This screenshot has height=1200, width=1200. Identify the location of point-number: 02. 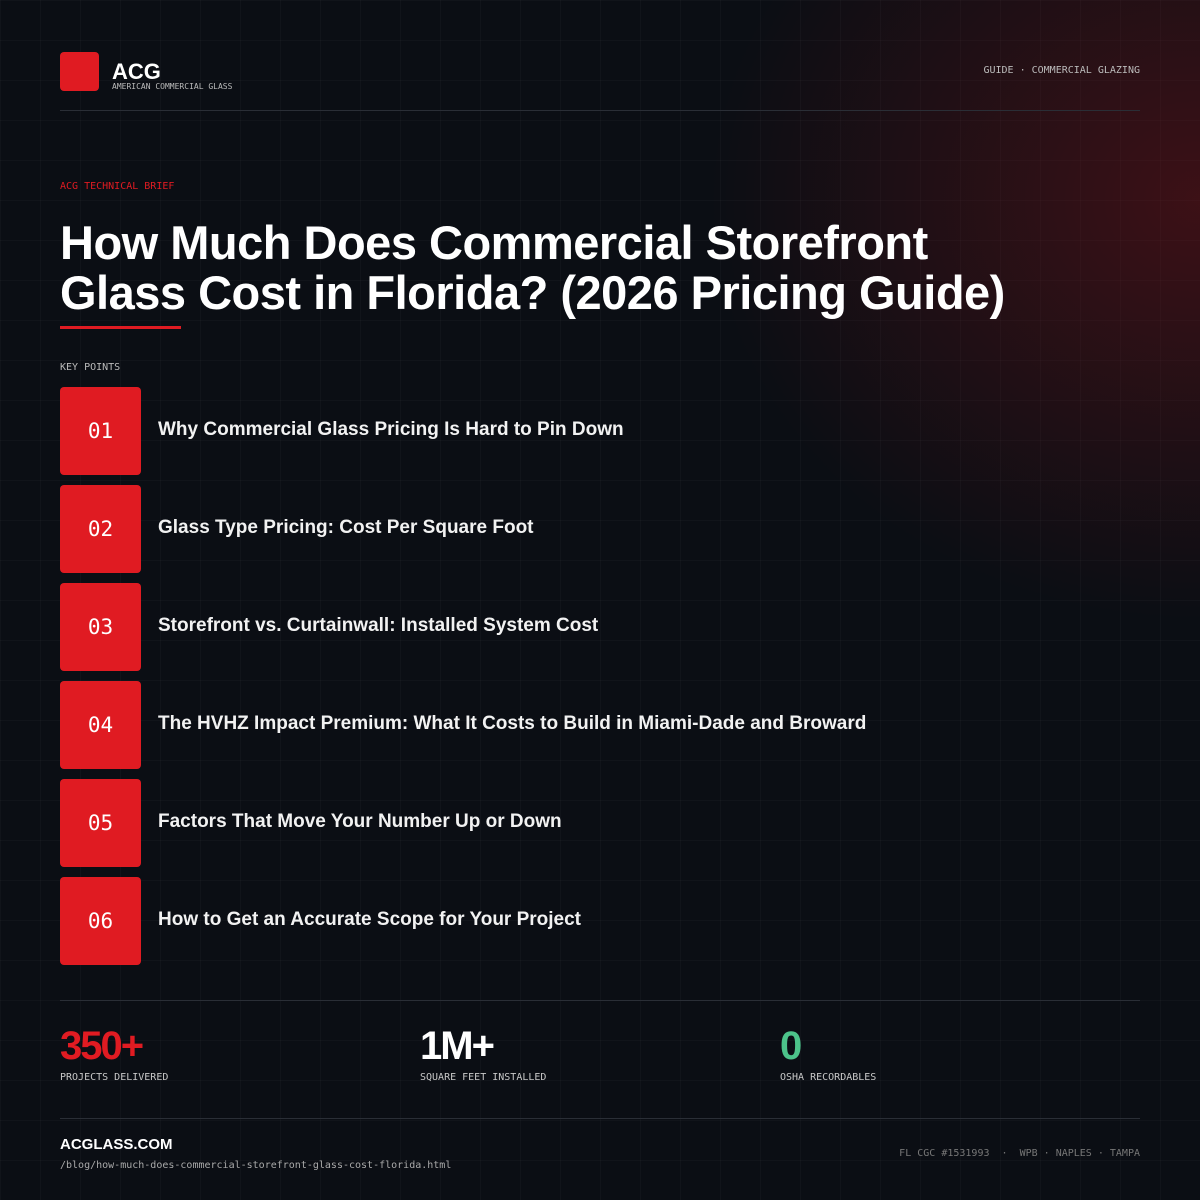
(100, 529).